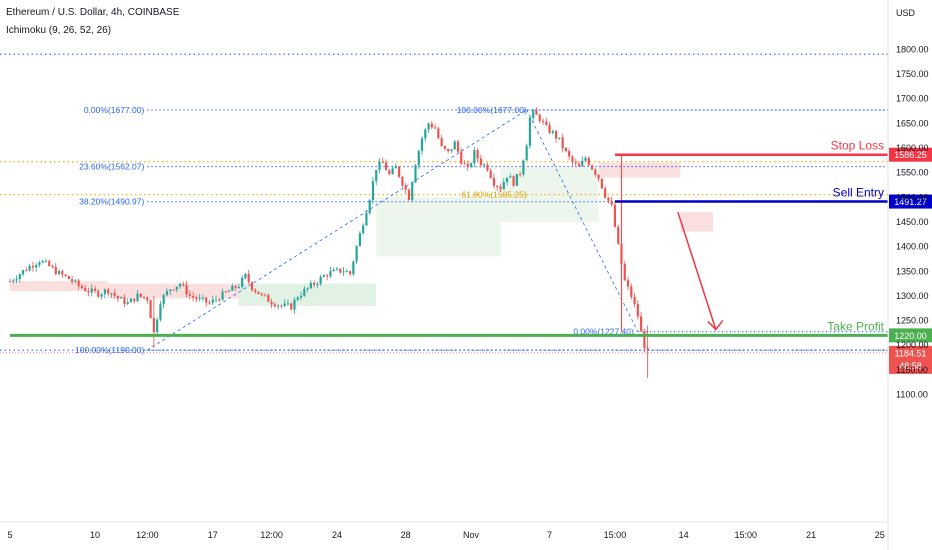  Describe the element at coordinates (912, 395) in the screenshot. I see `price-tick-label: 1100.00` at that location.